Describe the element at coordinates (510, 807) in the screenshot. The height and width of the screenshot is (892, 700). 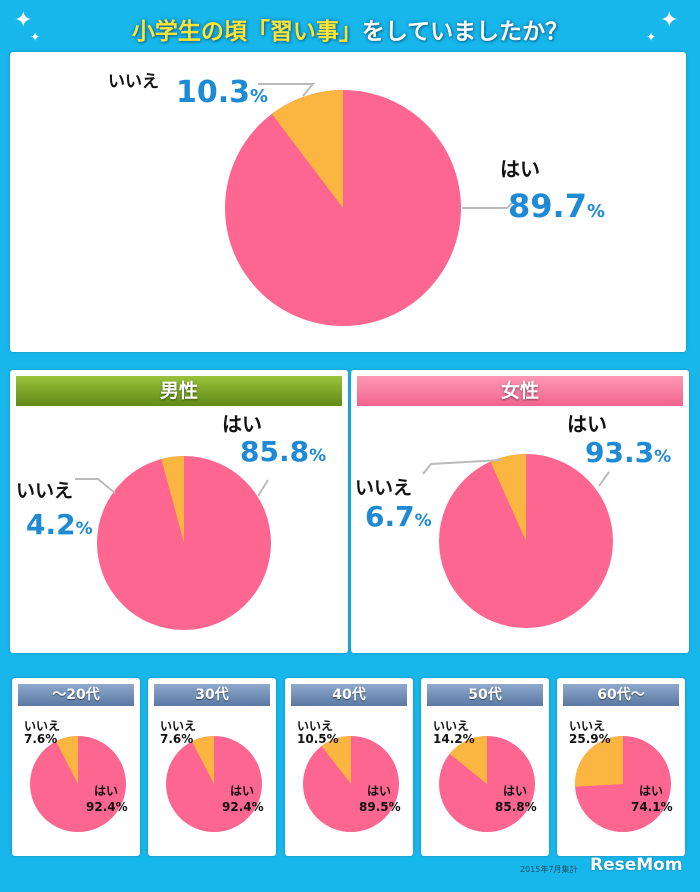
I see `value-yes-number: 85.8` at that location.